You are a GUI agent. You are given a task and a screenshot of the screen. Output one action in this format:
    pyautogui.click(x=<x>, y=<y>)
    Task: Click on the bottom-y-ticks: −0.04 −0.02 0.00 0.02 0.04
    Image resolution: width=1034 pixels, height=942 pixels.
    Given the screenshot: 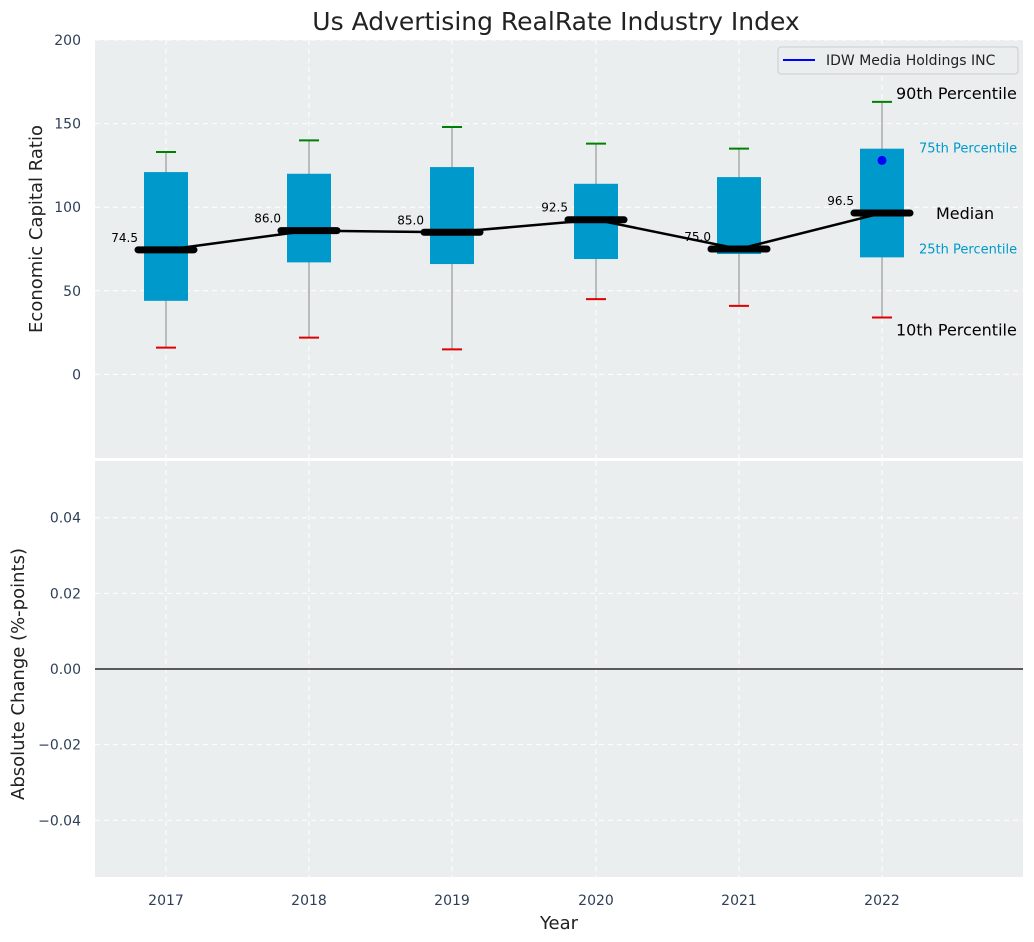 What is the action you would take?
    pyautogui.click(x=59, y=670)
    